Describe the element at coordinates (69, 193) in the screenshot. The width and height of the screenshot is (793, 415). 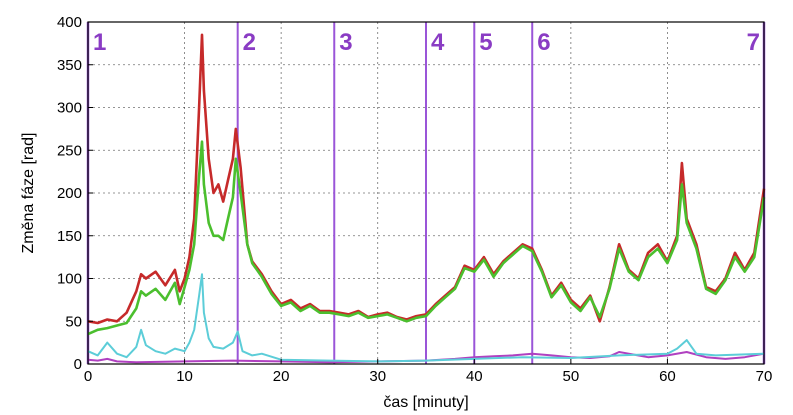
I see `y-tick-label: 200` at that location.